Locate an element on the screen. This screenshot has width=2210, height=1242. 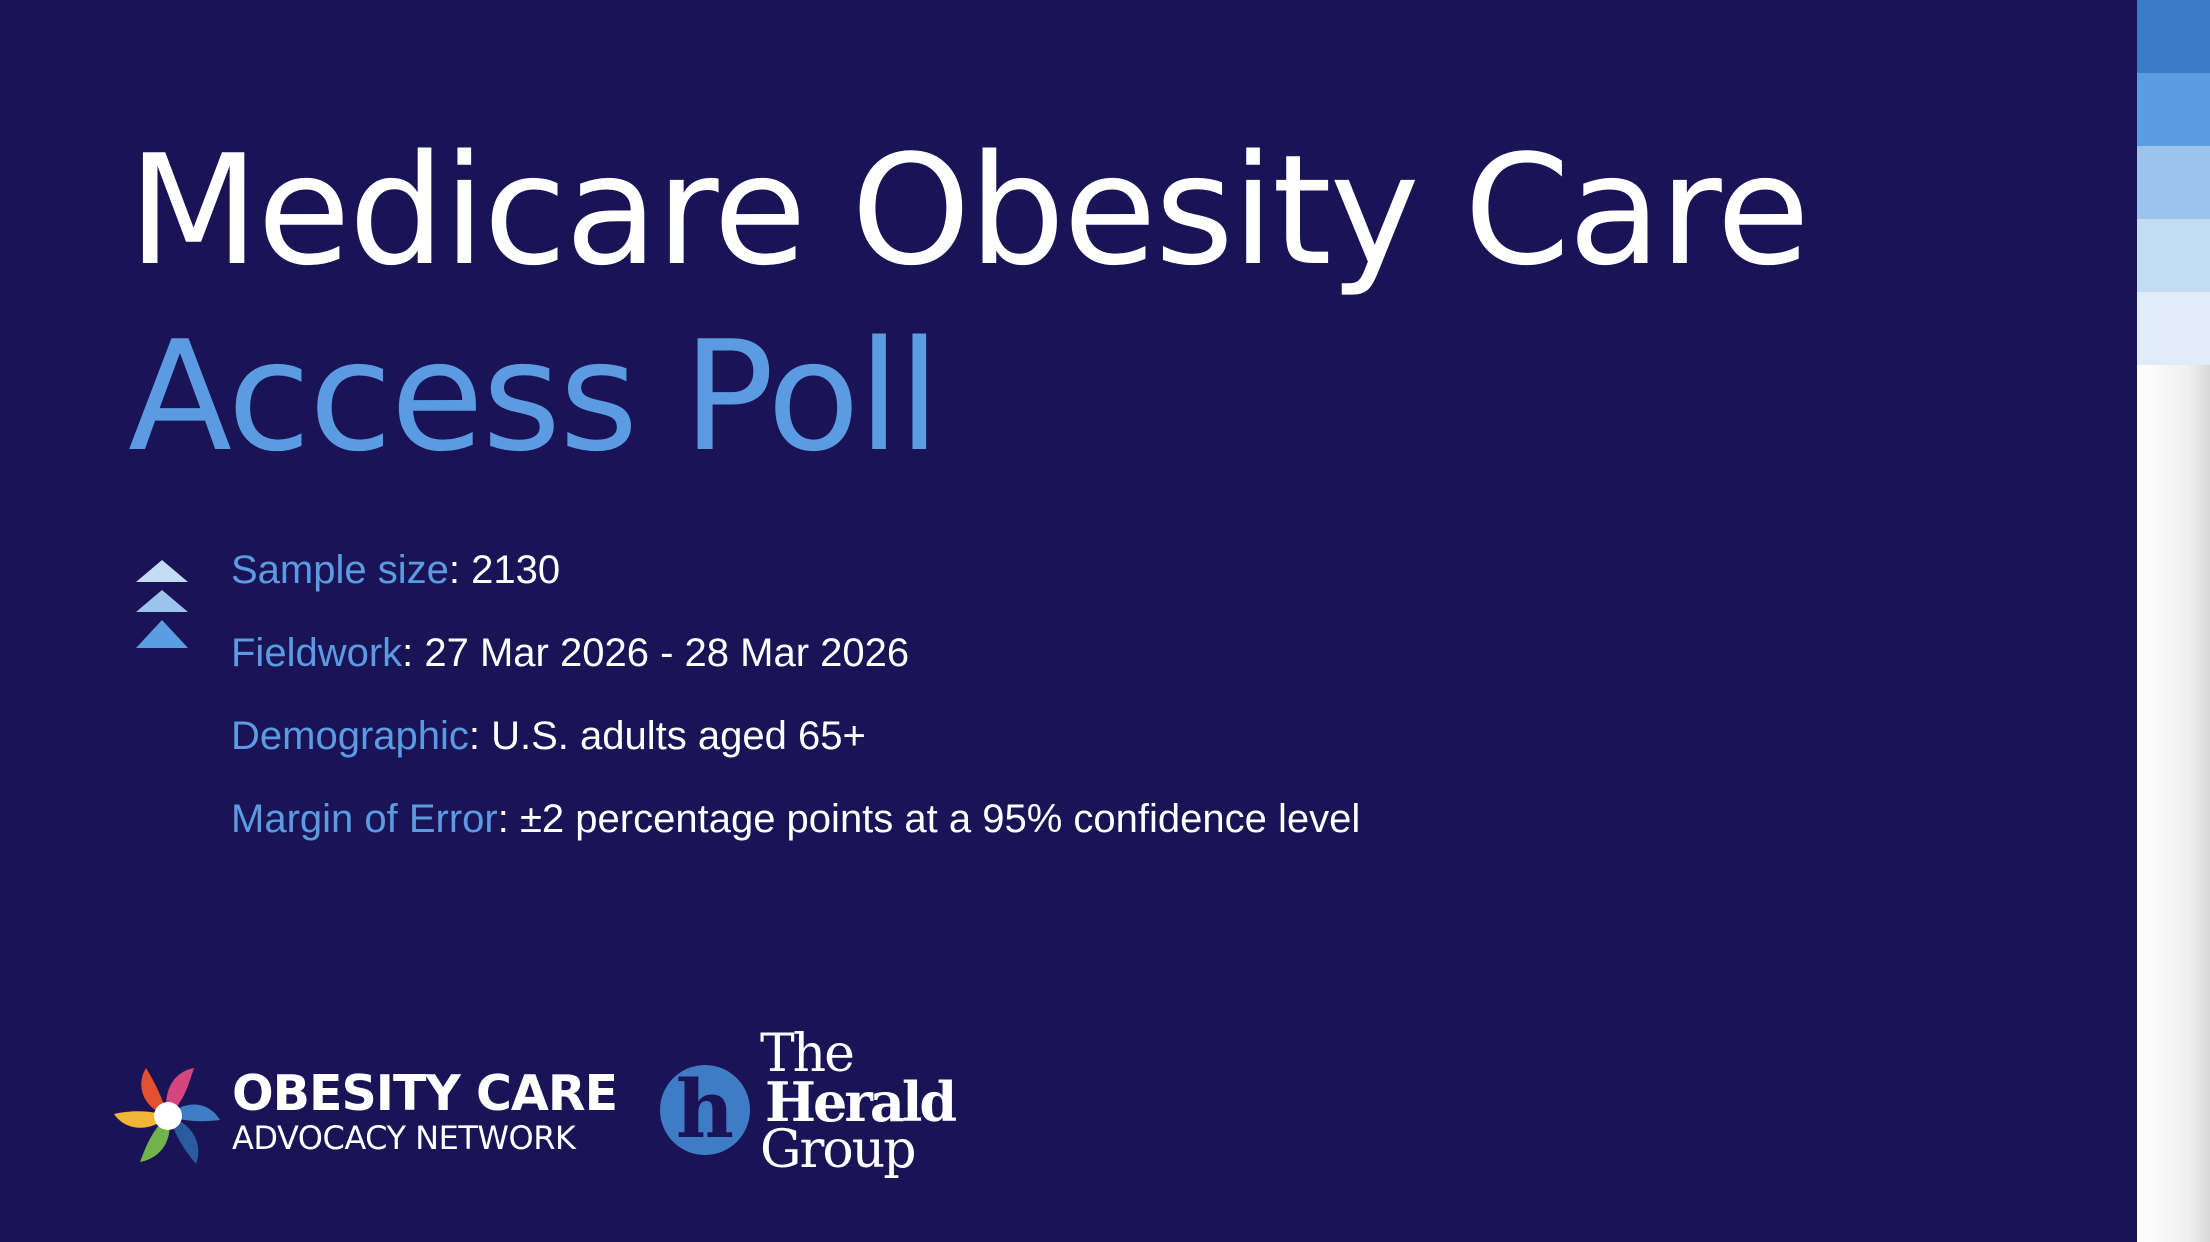
fact-demographic: Demographic: U.S. adults aged 65+ is located at coordinates (795, 755).